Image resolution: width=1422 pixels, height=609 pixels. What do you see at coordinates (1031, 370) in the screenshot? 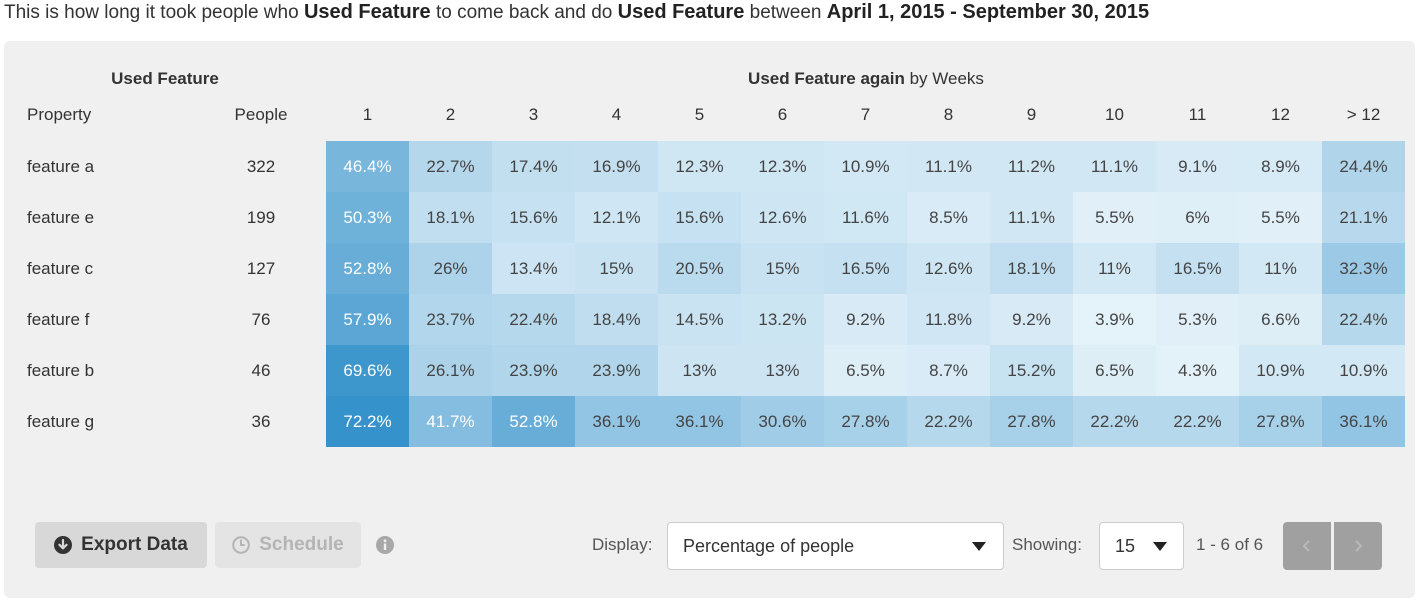
I see `retention-cell: 15.2%` at bounding box center [1031, 370].